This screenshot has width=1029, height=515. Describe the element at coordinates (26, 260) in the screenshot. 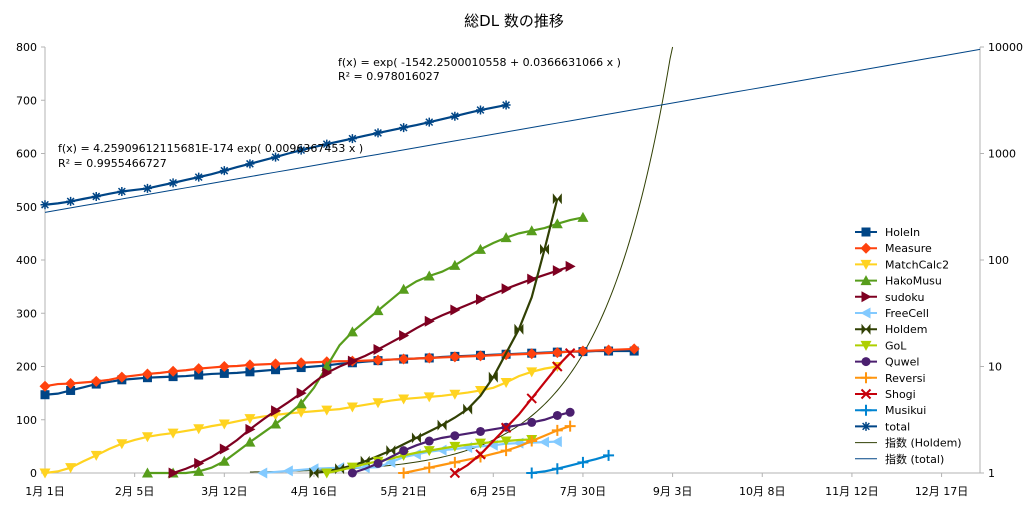

I see `y-left-tick-label: 400` at that location.